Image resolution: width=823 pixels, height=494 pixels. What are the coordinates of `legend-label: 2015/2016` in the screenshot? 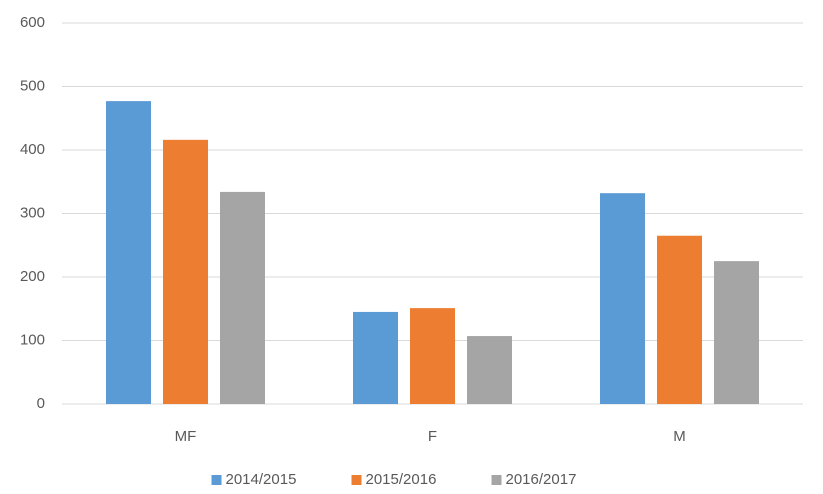 It's located at (401, 479).